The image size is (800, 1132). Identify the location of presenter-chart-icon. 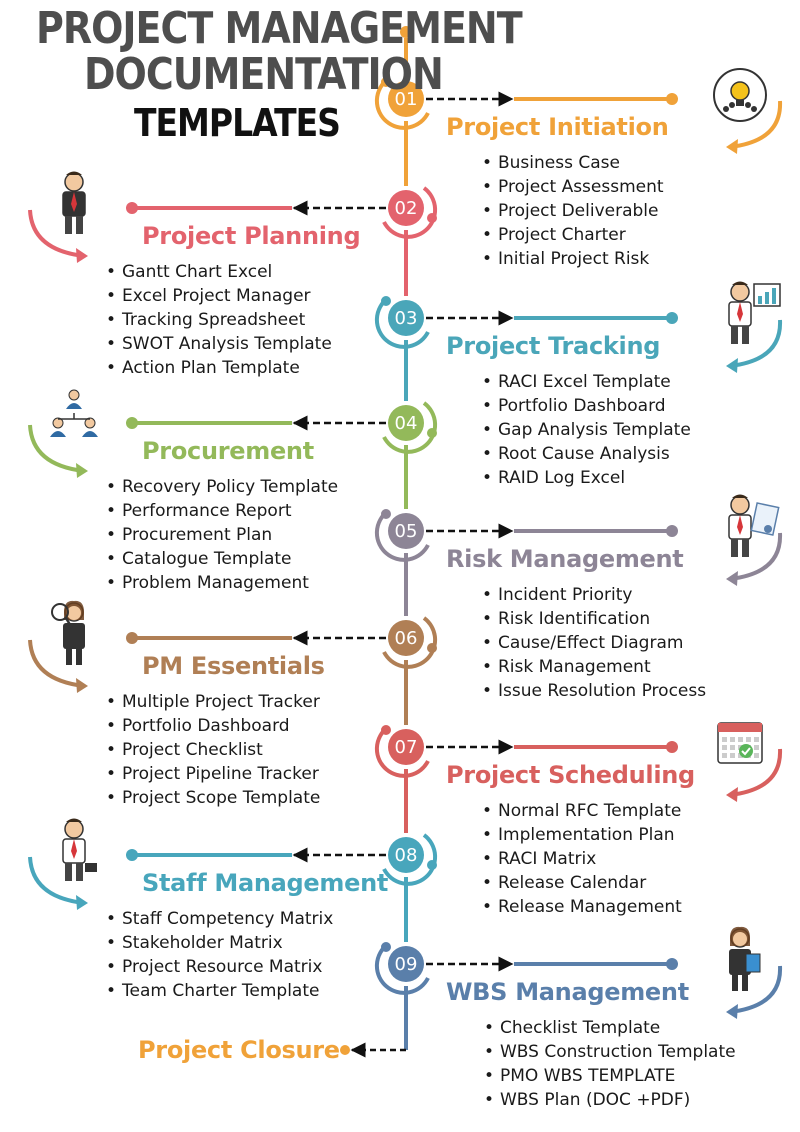
(754, 312).